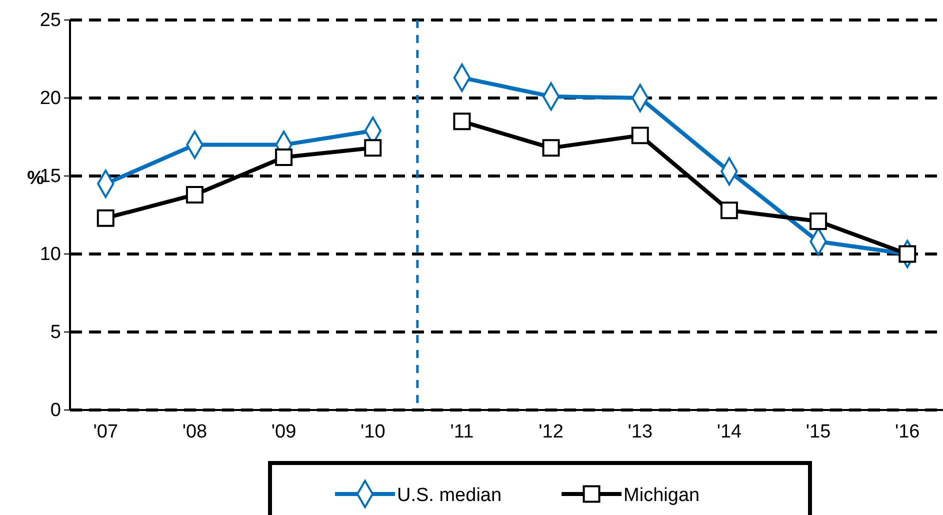 The height and width of the screenshot is (515, 943). What do you see at coordinates (50, 21) in the screenshot?
I see `y-tick-label: 25` at bounding box center [50, 21].